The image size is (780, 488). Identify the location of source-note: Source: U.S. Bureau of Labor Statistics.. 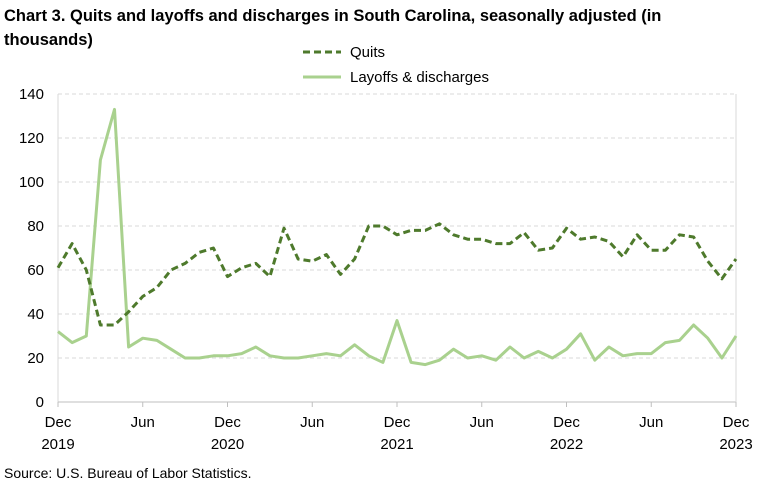
(128, 473).